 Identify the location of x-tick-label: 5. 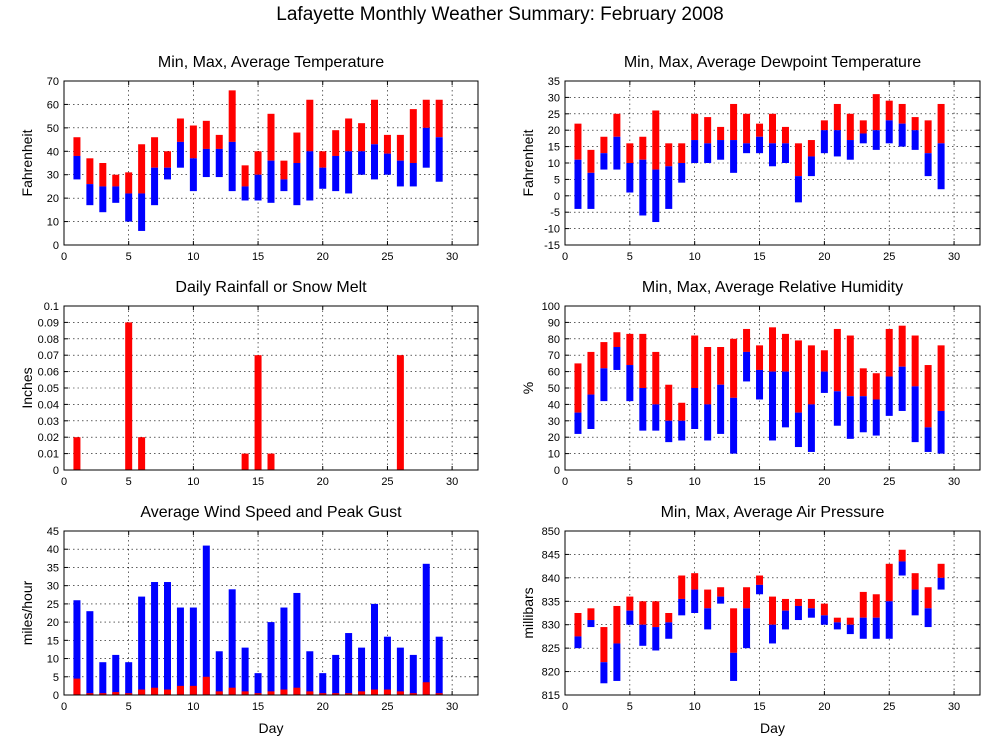
(129, 482).